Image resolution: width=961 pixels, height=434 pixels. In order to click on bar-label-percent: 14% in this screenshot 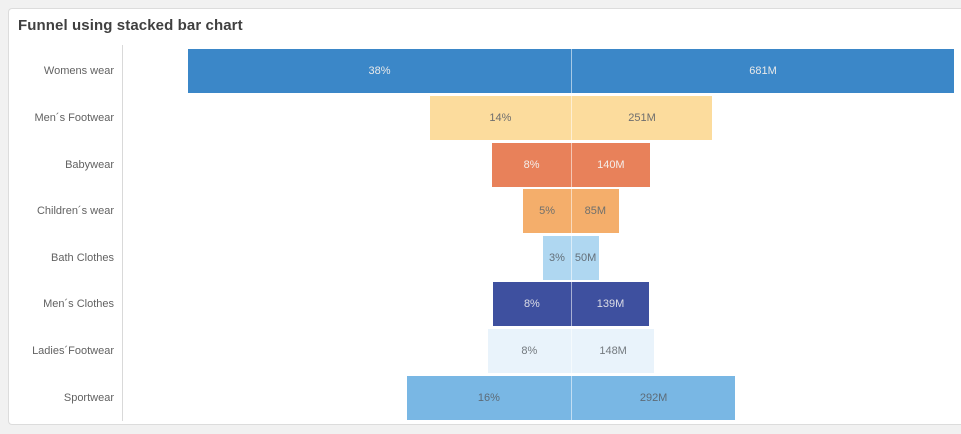, I will do `click(500, 117)`.